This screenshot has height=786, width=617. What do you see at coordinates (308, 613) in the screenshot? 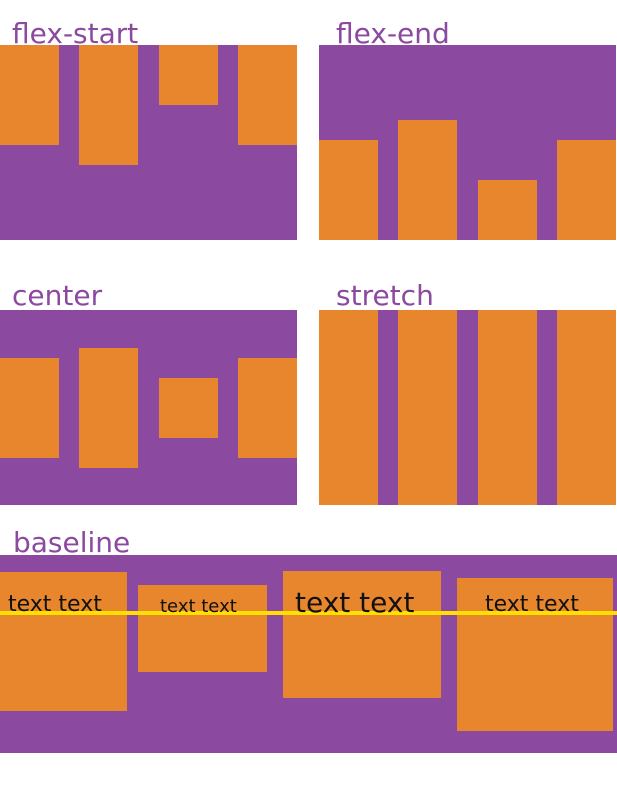
I see `baseline-indicator-line` at bounding box center [308, 613].